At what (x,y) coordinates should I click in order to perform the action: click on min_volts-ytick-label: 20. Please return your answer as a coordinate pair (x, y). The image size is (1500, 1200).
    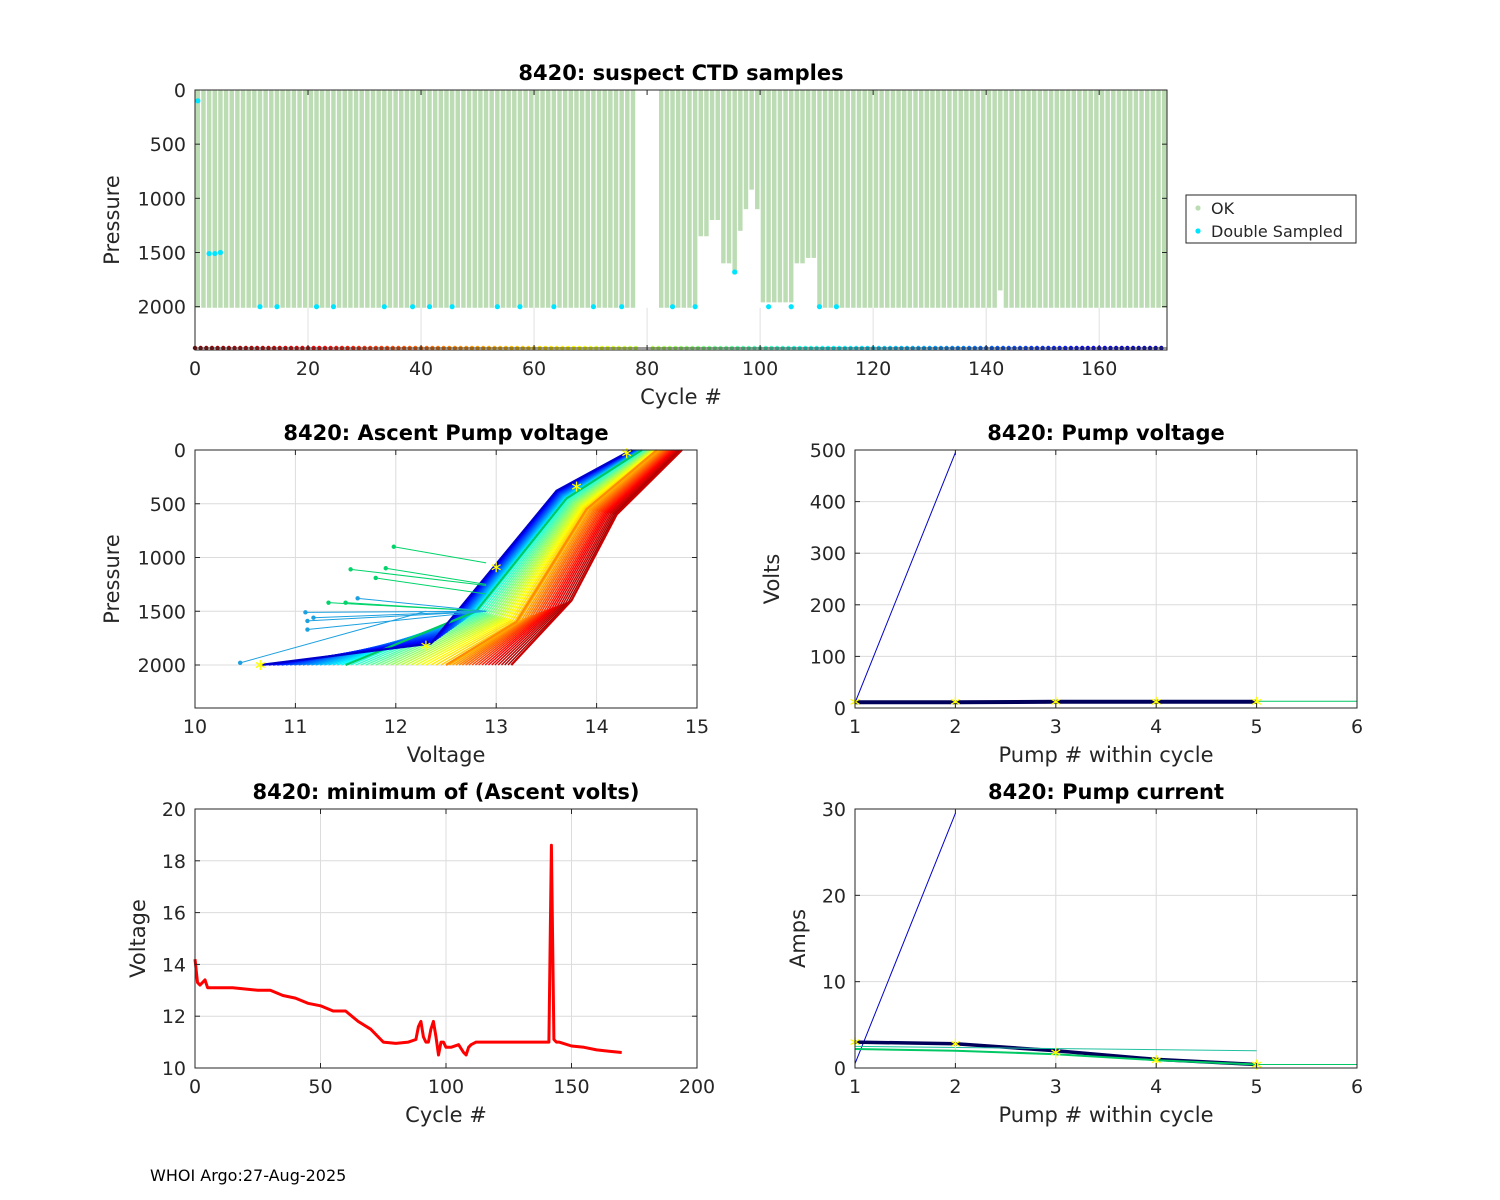
    Looking at the image, I should click on (174, 810).